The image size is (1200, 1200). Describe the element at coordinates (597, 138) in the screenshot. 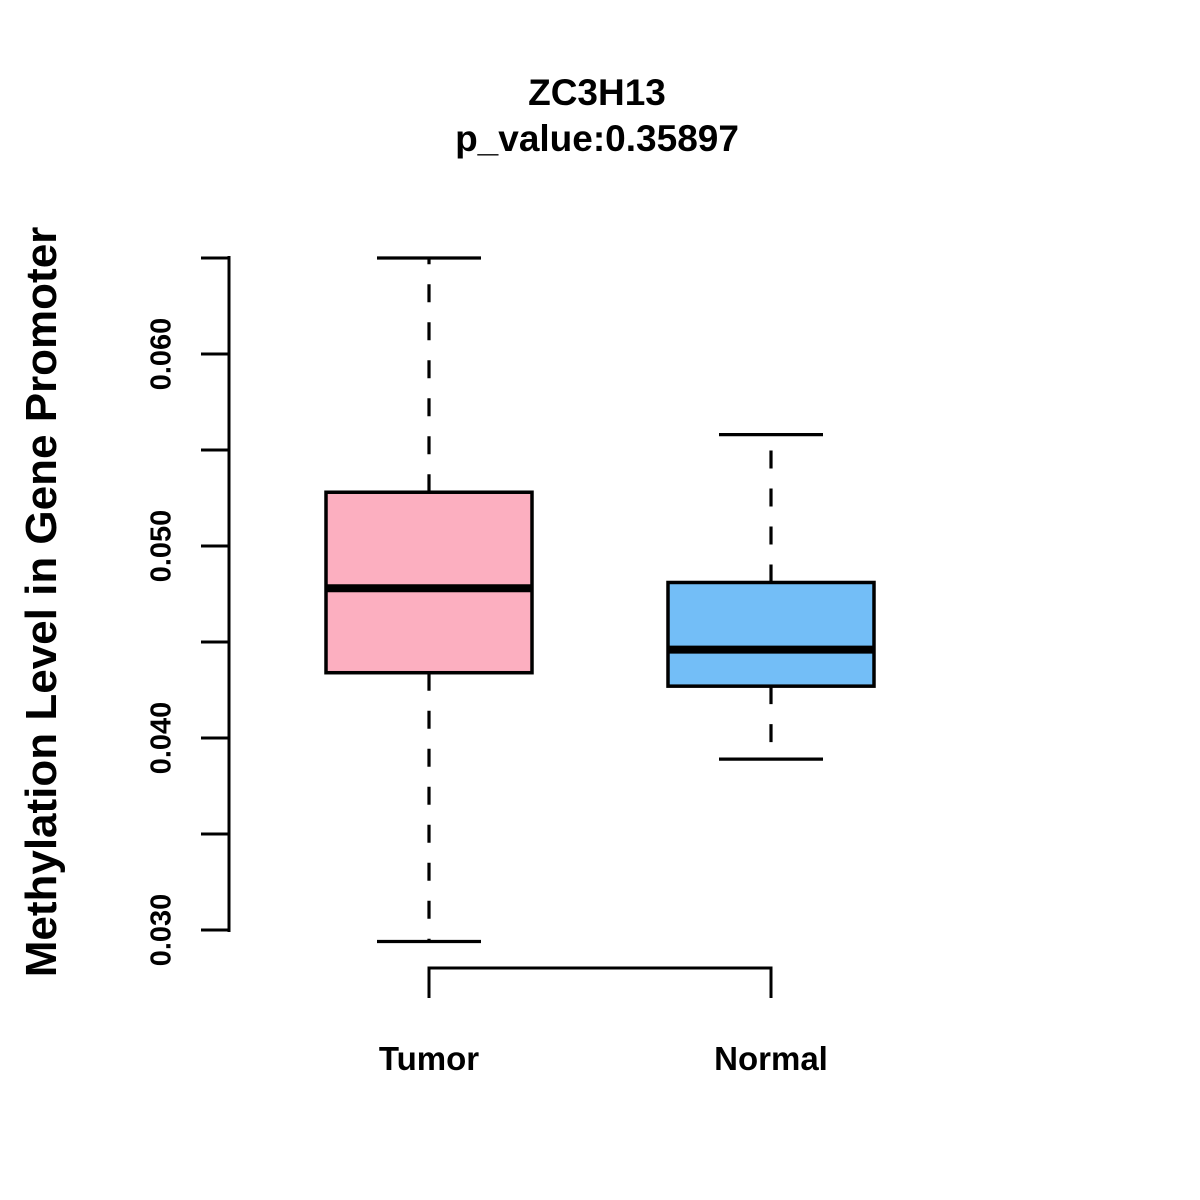

I see `chart-subtitle: p_value:0.35897` at that location.